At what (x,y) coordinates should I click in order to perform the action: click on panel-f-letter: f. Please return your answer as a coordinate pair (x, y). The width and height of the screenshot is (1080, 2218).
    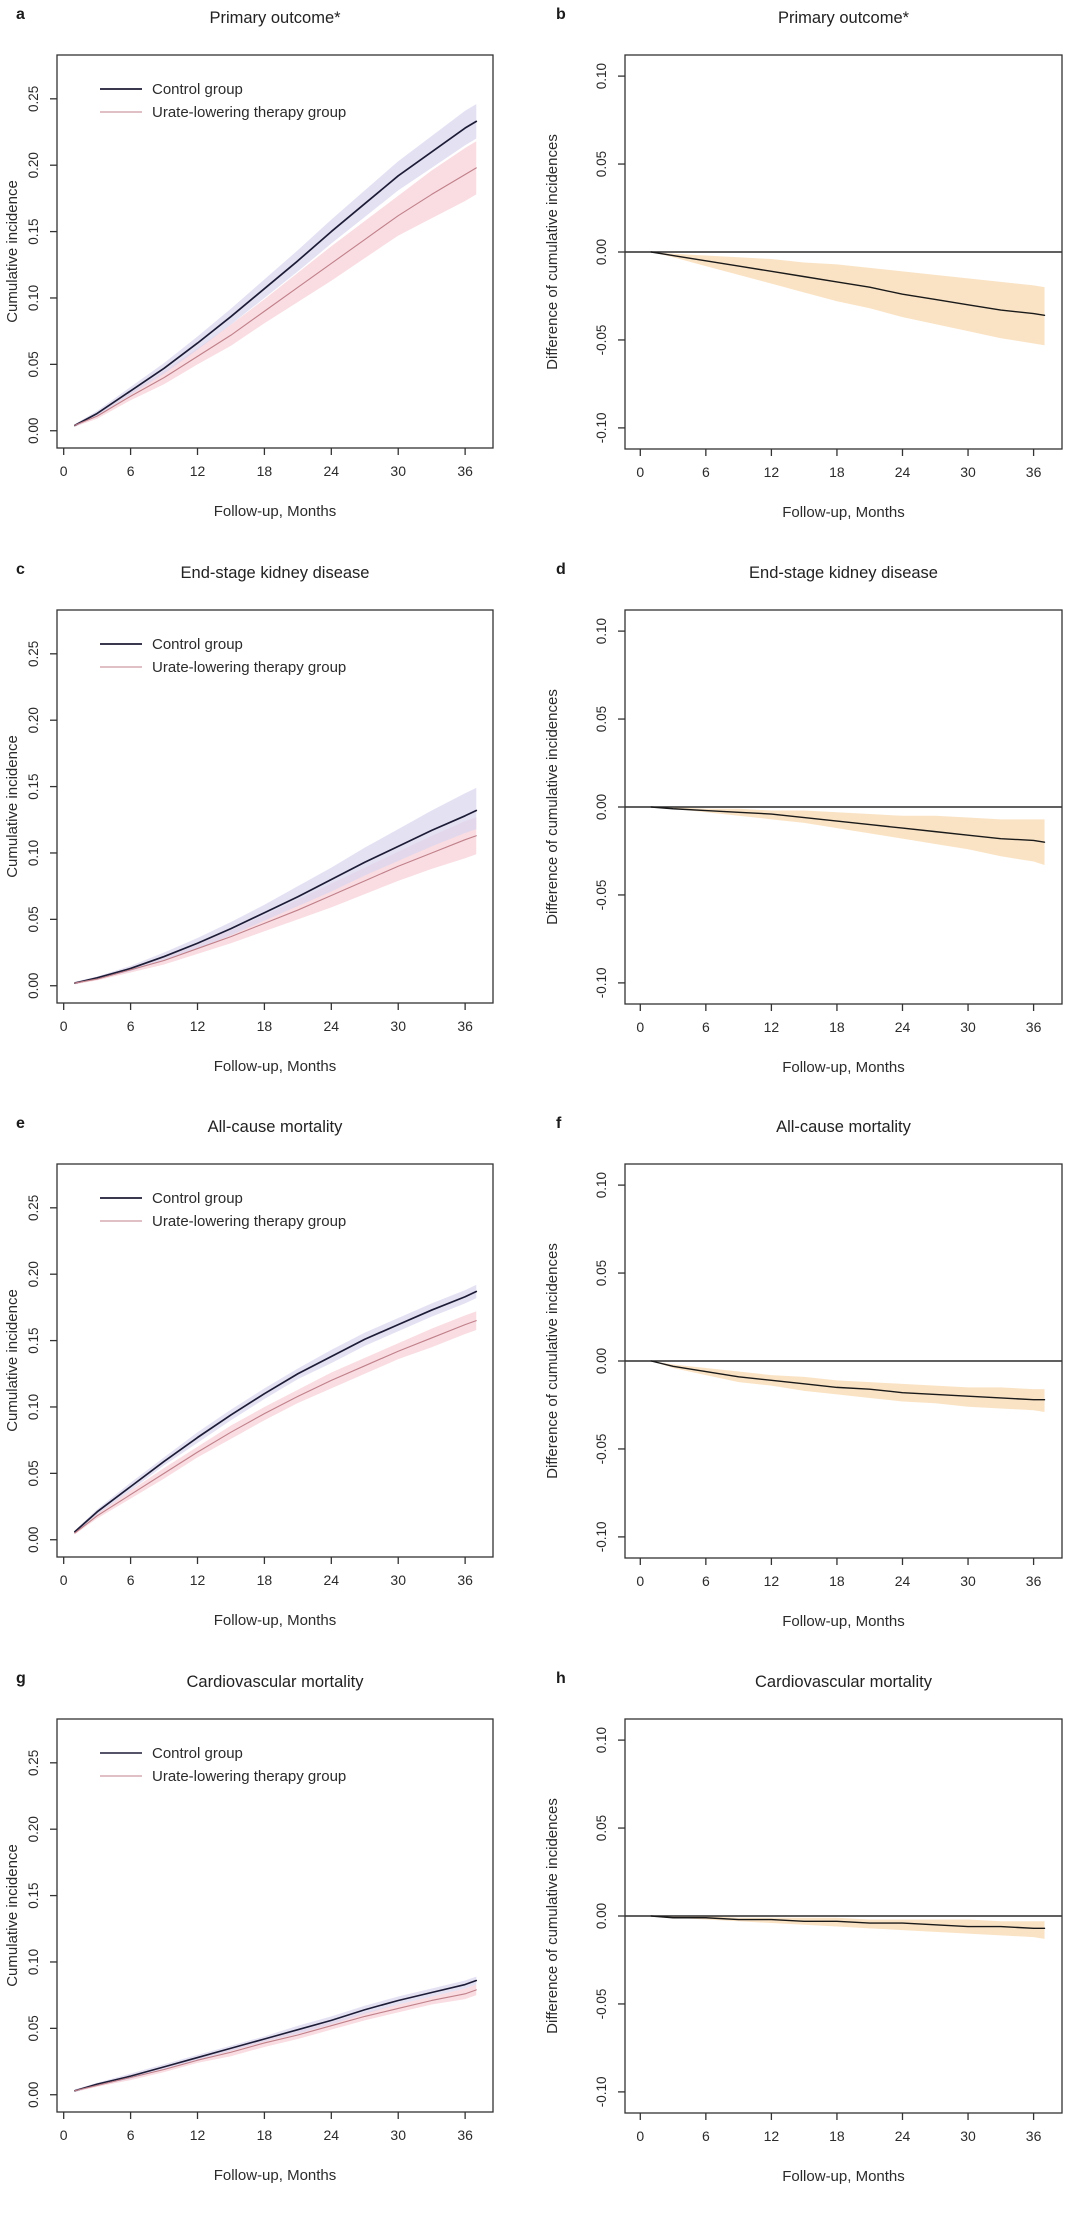
    Looking at the image, I should click on (559, 1123).